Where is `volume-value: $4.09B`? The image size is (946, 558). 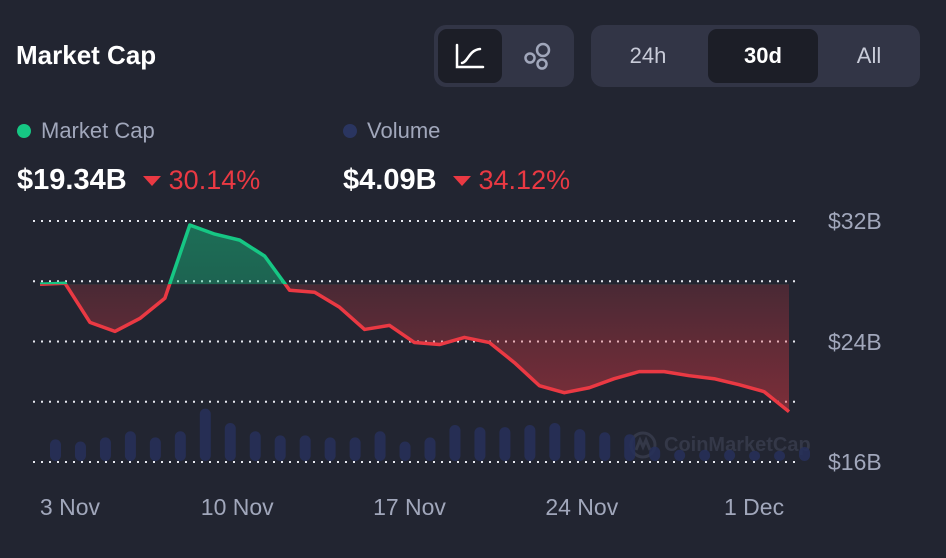 volume-value: $4.09B is located at coordinates (390, 180).